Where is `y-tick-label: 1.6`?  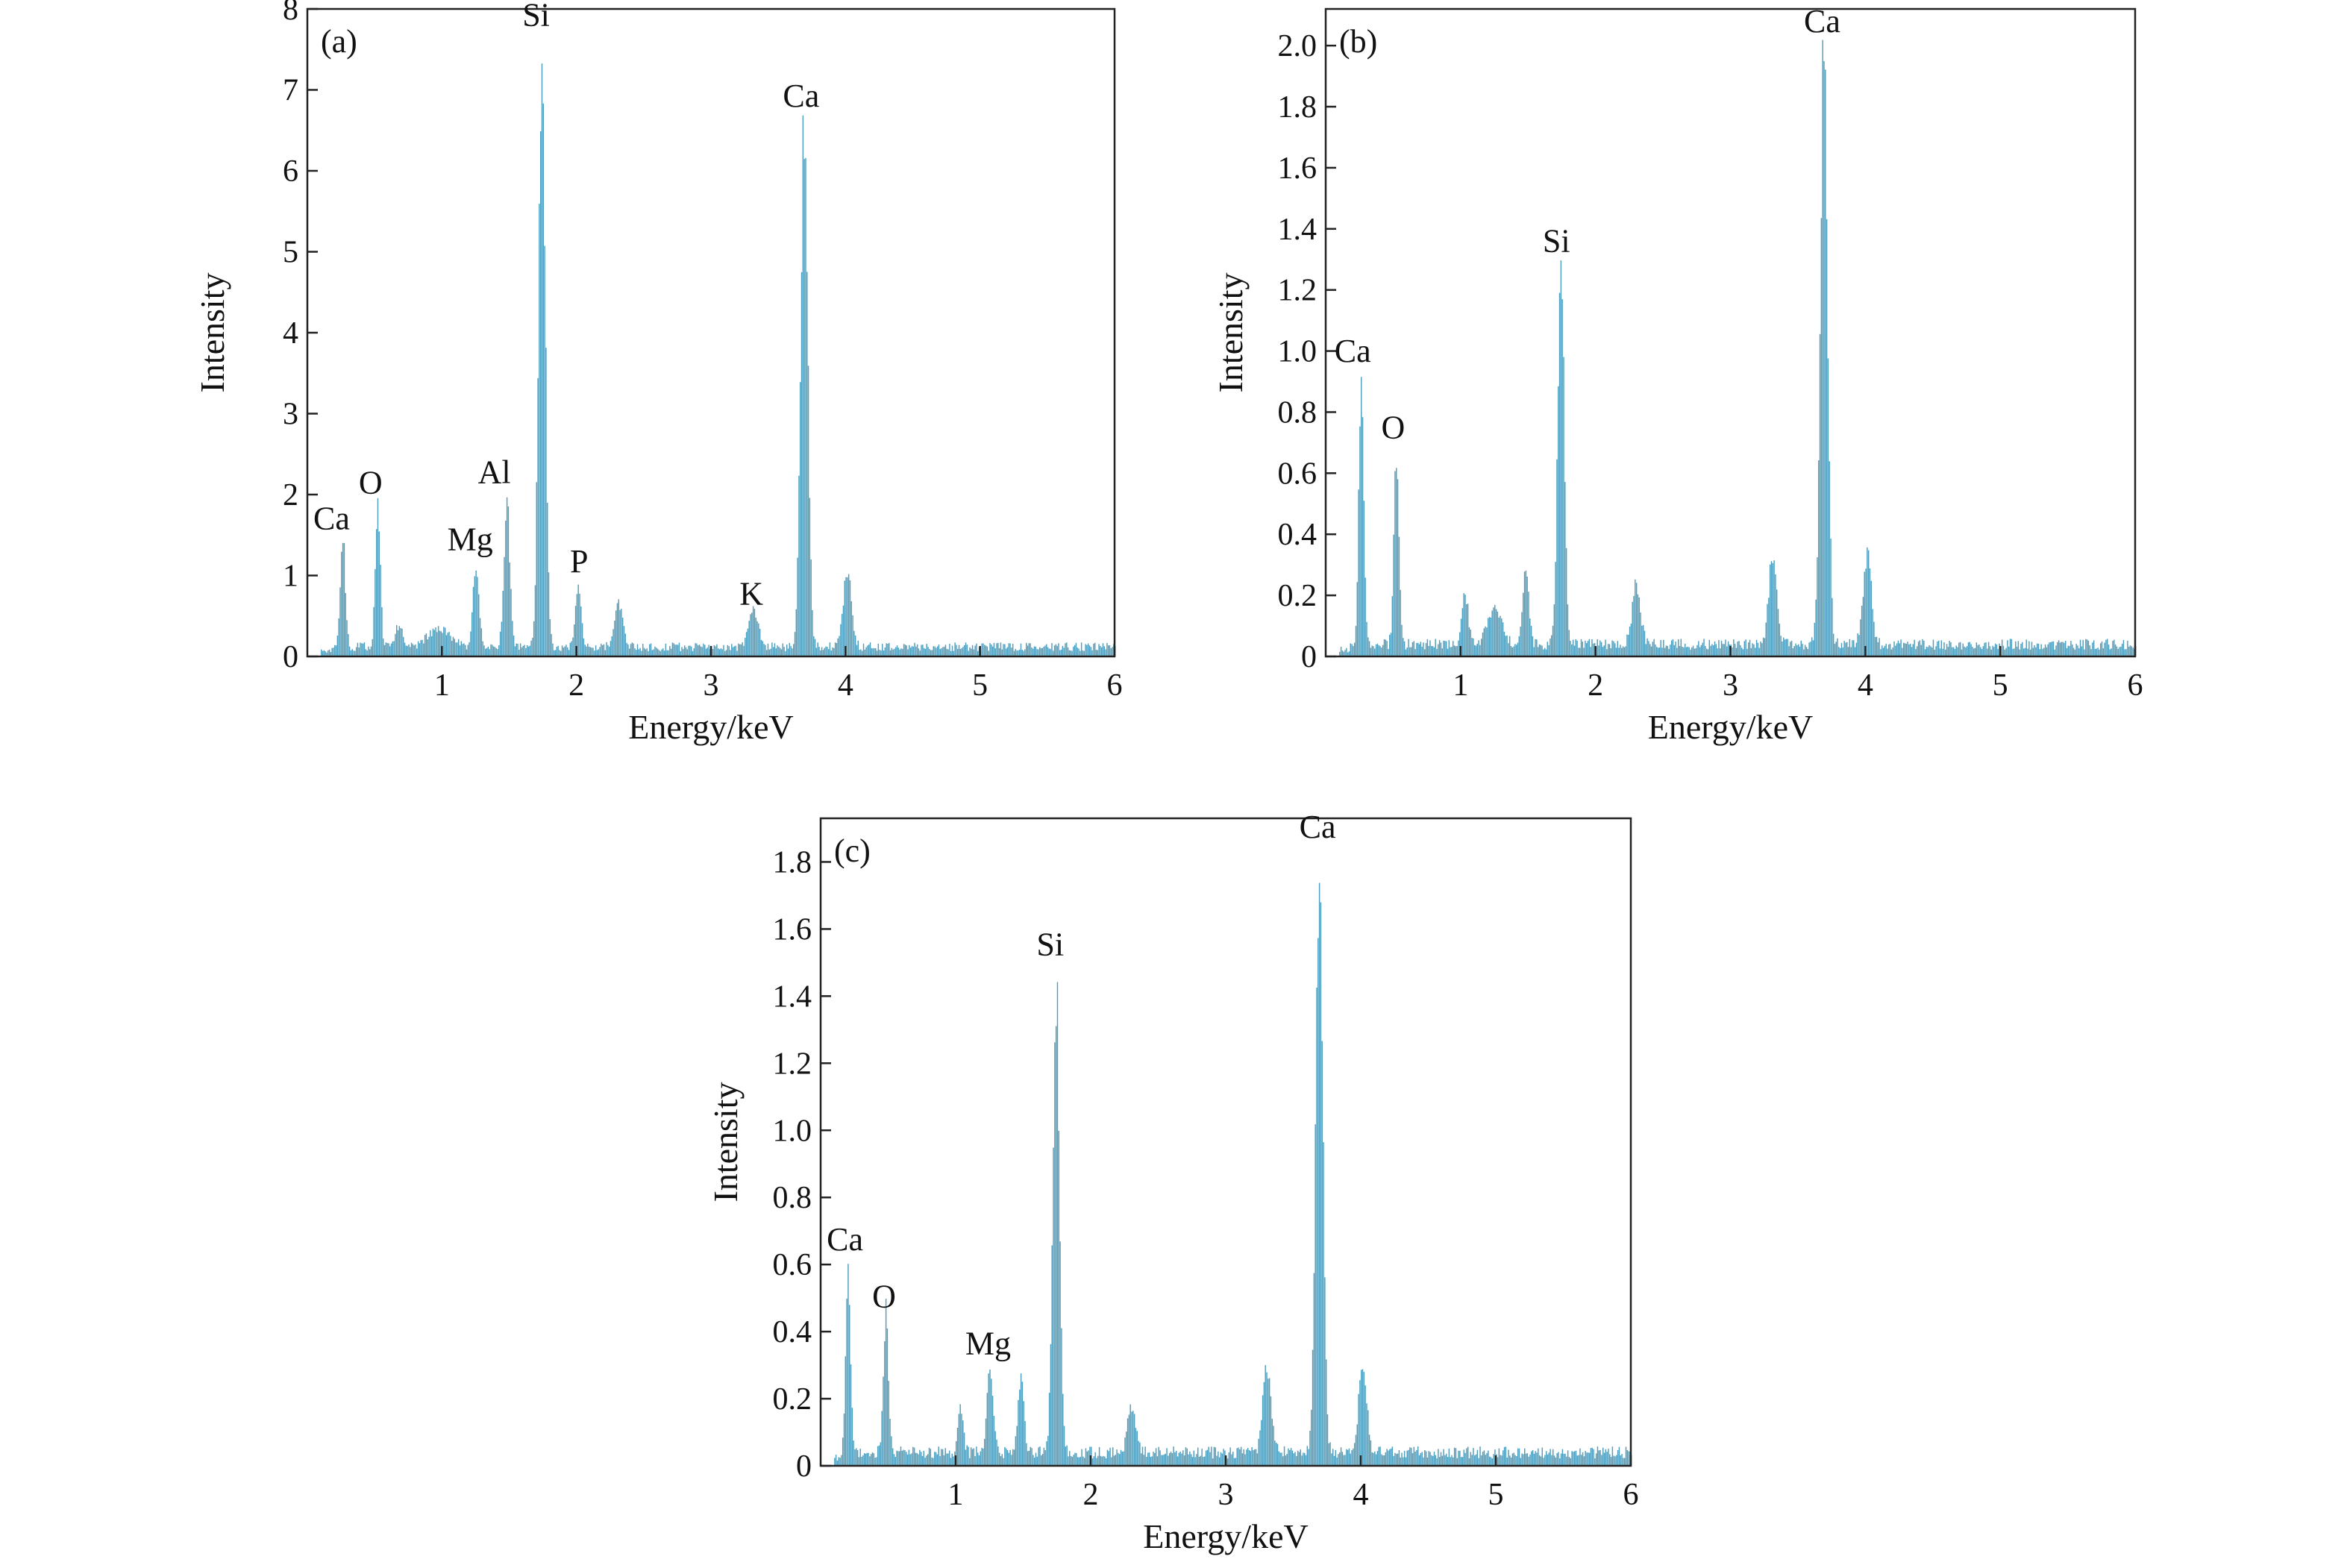 y-tick-label: 1.6 is located at coordinates (1297, 168).